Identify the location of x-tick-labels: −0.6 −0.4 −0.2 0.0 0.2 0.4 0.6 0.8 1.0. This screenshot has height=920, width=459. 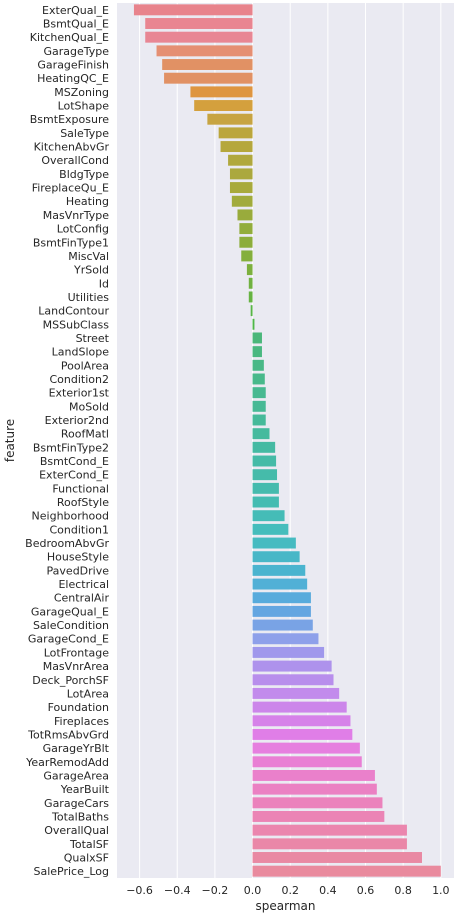
(287, 890).